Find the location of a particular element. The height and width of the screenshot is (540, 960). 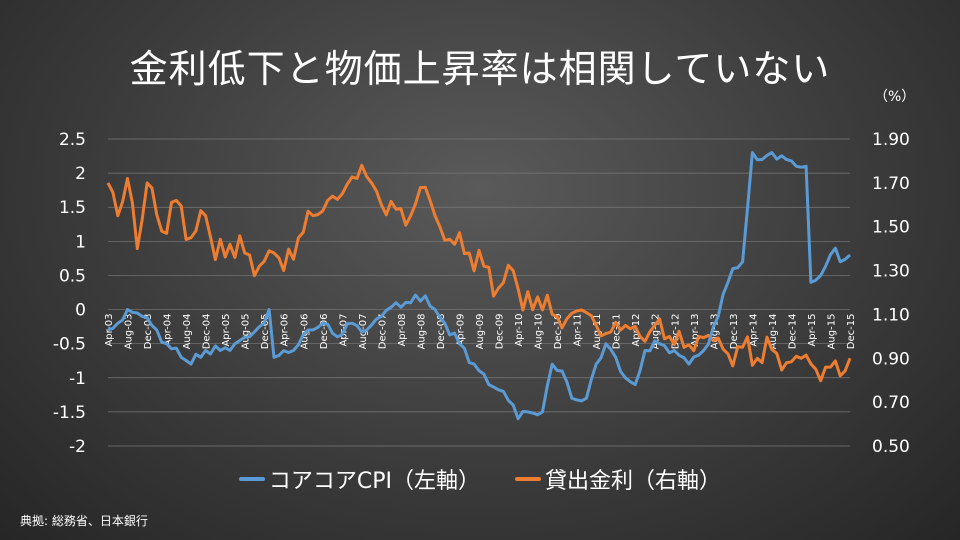

x-tick-label: Aug-15 is located at coordinates (831, 332).